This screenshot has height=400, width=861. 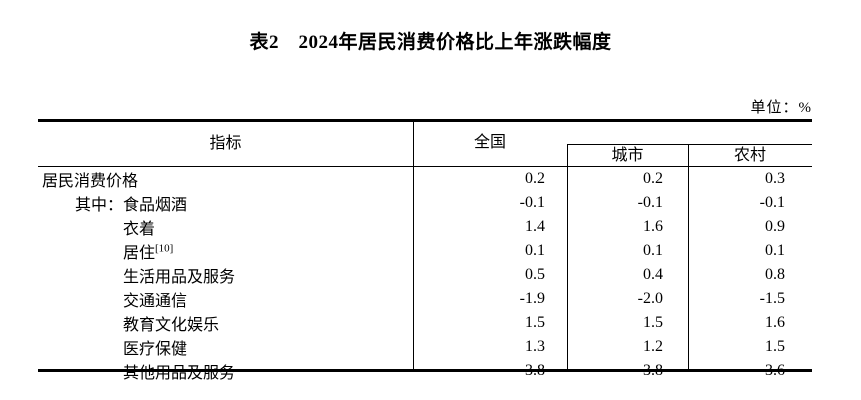 I want to click on value-urban: 0.4, so click(x=653, y=274).